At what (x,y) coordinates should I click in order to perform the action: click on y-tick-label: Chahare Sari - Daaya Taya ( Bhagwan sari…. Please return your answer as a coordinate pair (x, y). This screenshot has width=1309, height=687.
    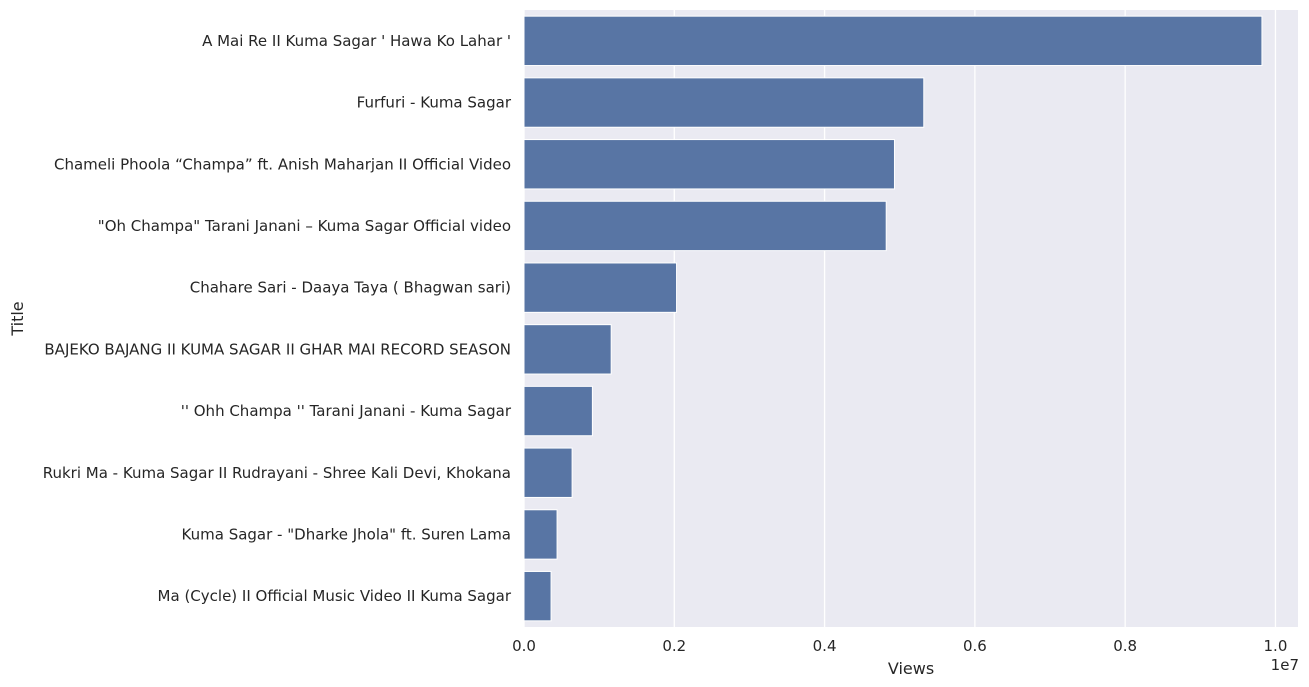
    Looking at the image, I should click on (350, 288).